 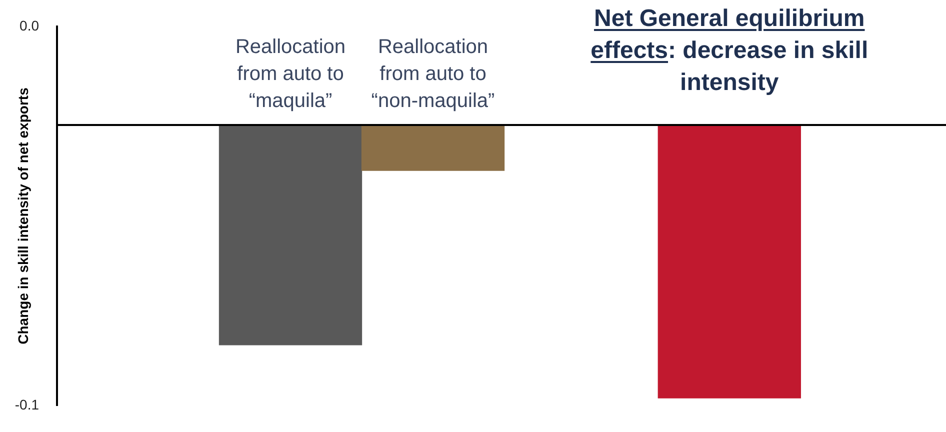 I want to click on x-tick-label: Reallocation from auto to “maquila”, so click(x=290, y=74).